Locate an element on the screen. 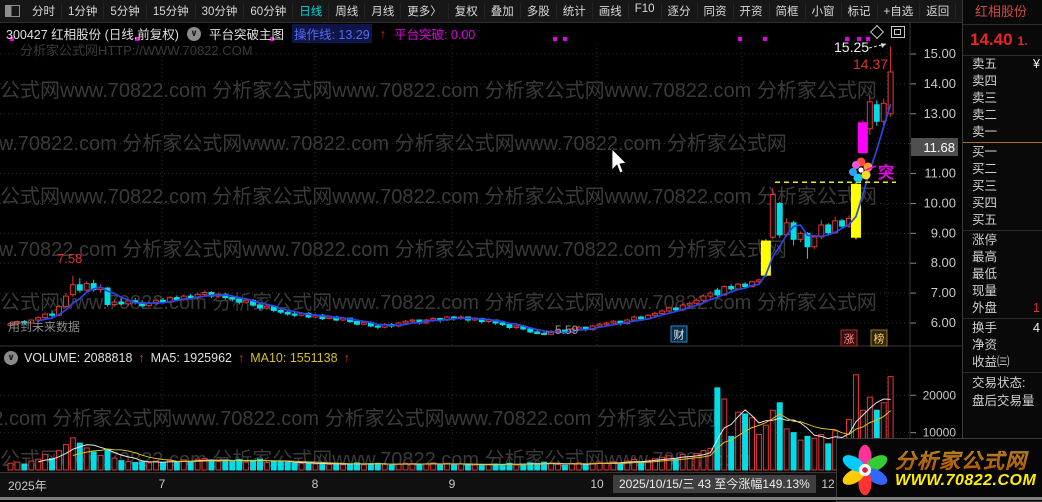 This screenshot has height=502, width=1042. toolbar-item-1分钟: 1分钟 is located at coordinates (83, 11).